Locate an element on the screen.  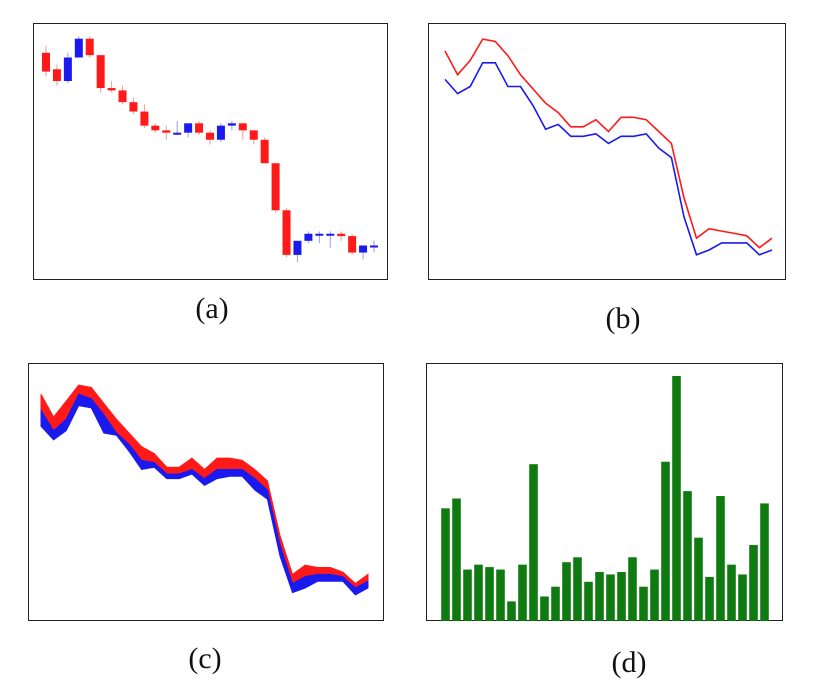
band-plot is located at coordinates (204, 490).